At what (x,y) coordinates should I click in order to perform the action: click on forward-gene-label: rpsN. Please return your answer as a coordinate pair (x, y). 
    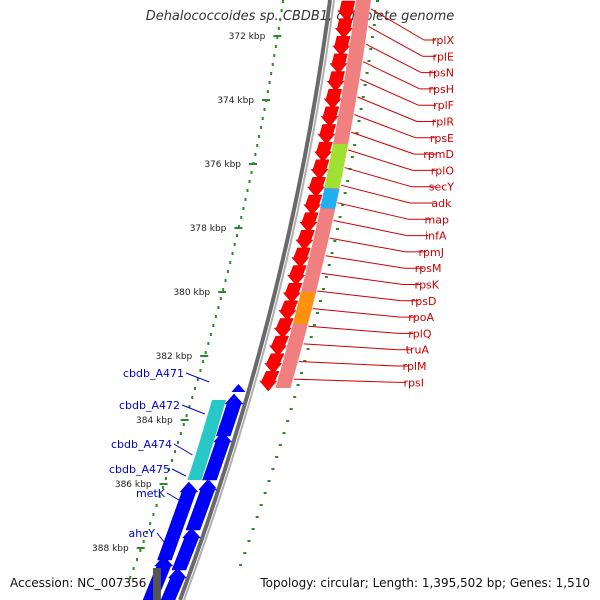
    Looking at the image, I should click on (441, 73).